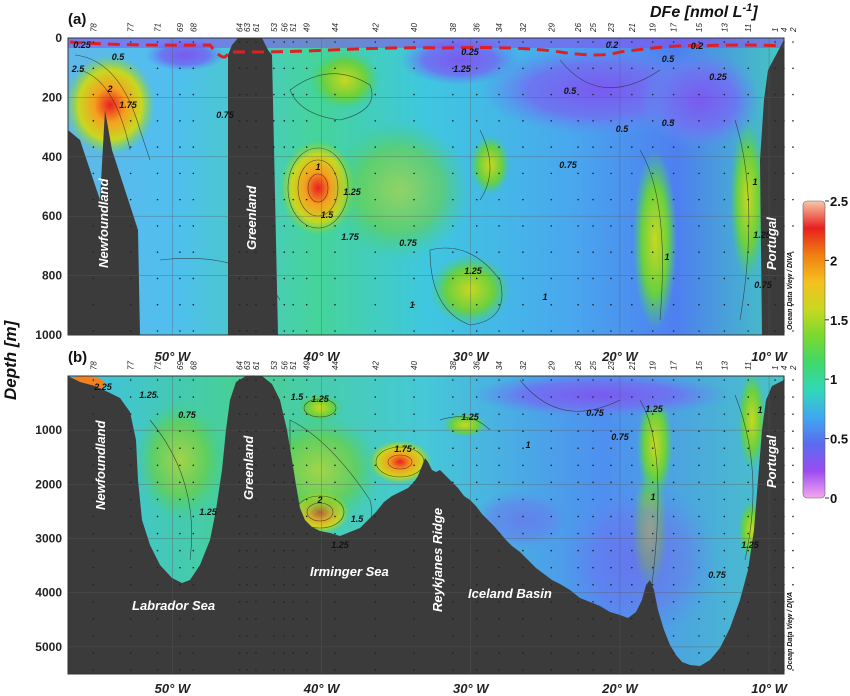 Image resolution: width=850 pixels, height=696 pixels. What do you see at coordinates (833, 498) in the screenshot?
I see `colorbar-tick-label: 0` at bounding box center [833, 498].